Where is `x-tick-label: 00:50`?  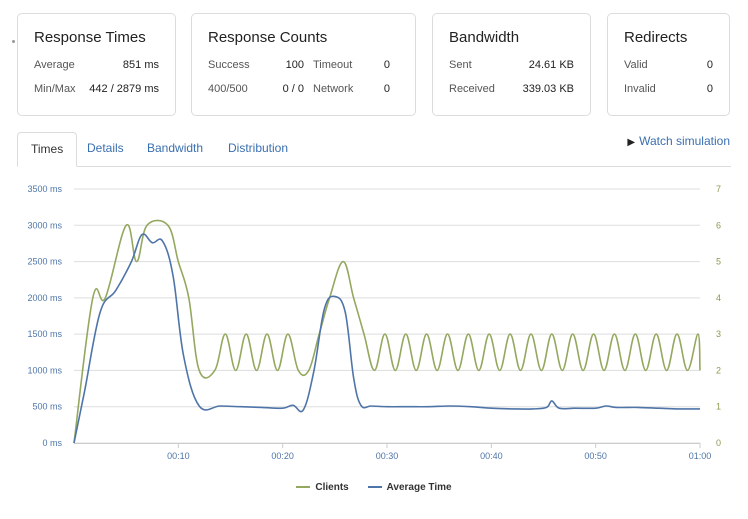
x-tick-label: 00:50 is located at coordinates (595, 456).